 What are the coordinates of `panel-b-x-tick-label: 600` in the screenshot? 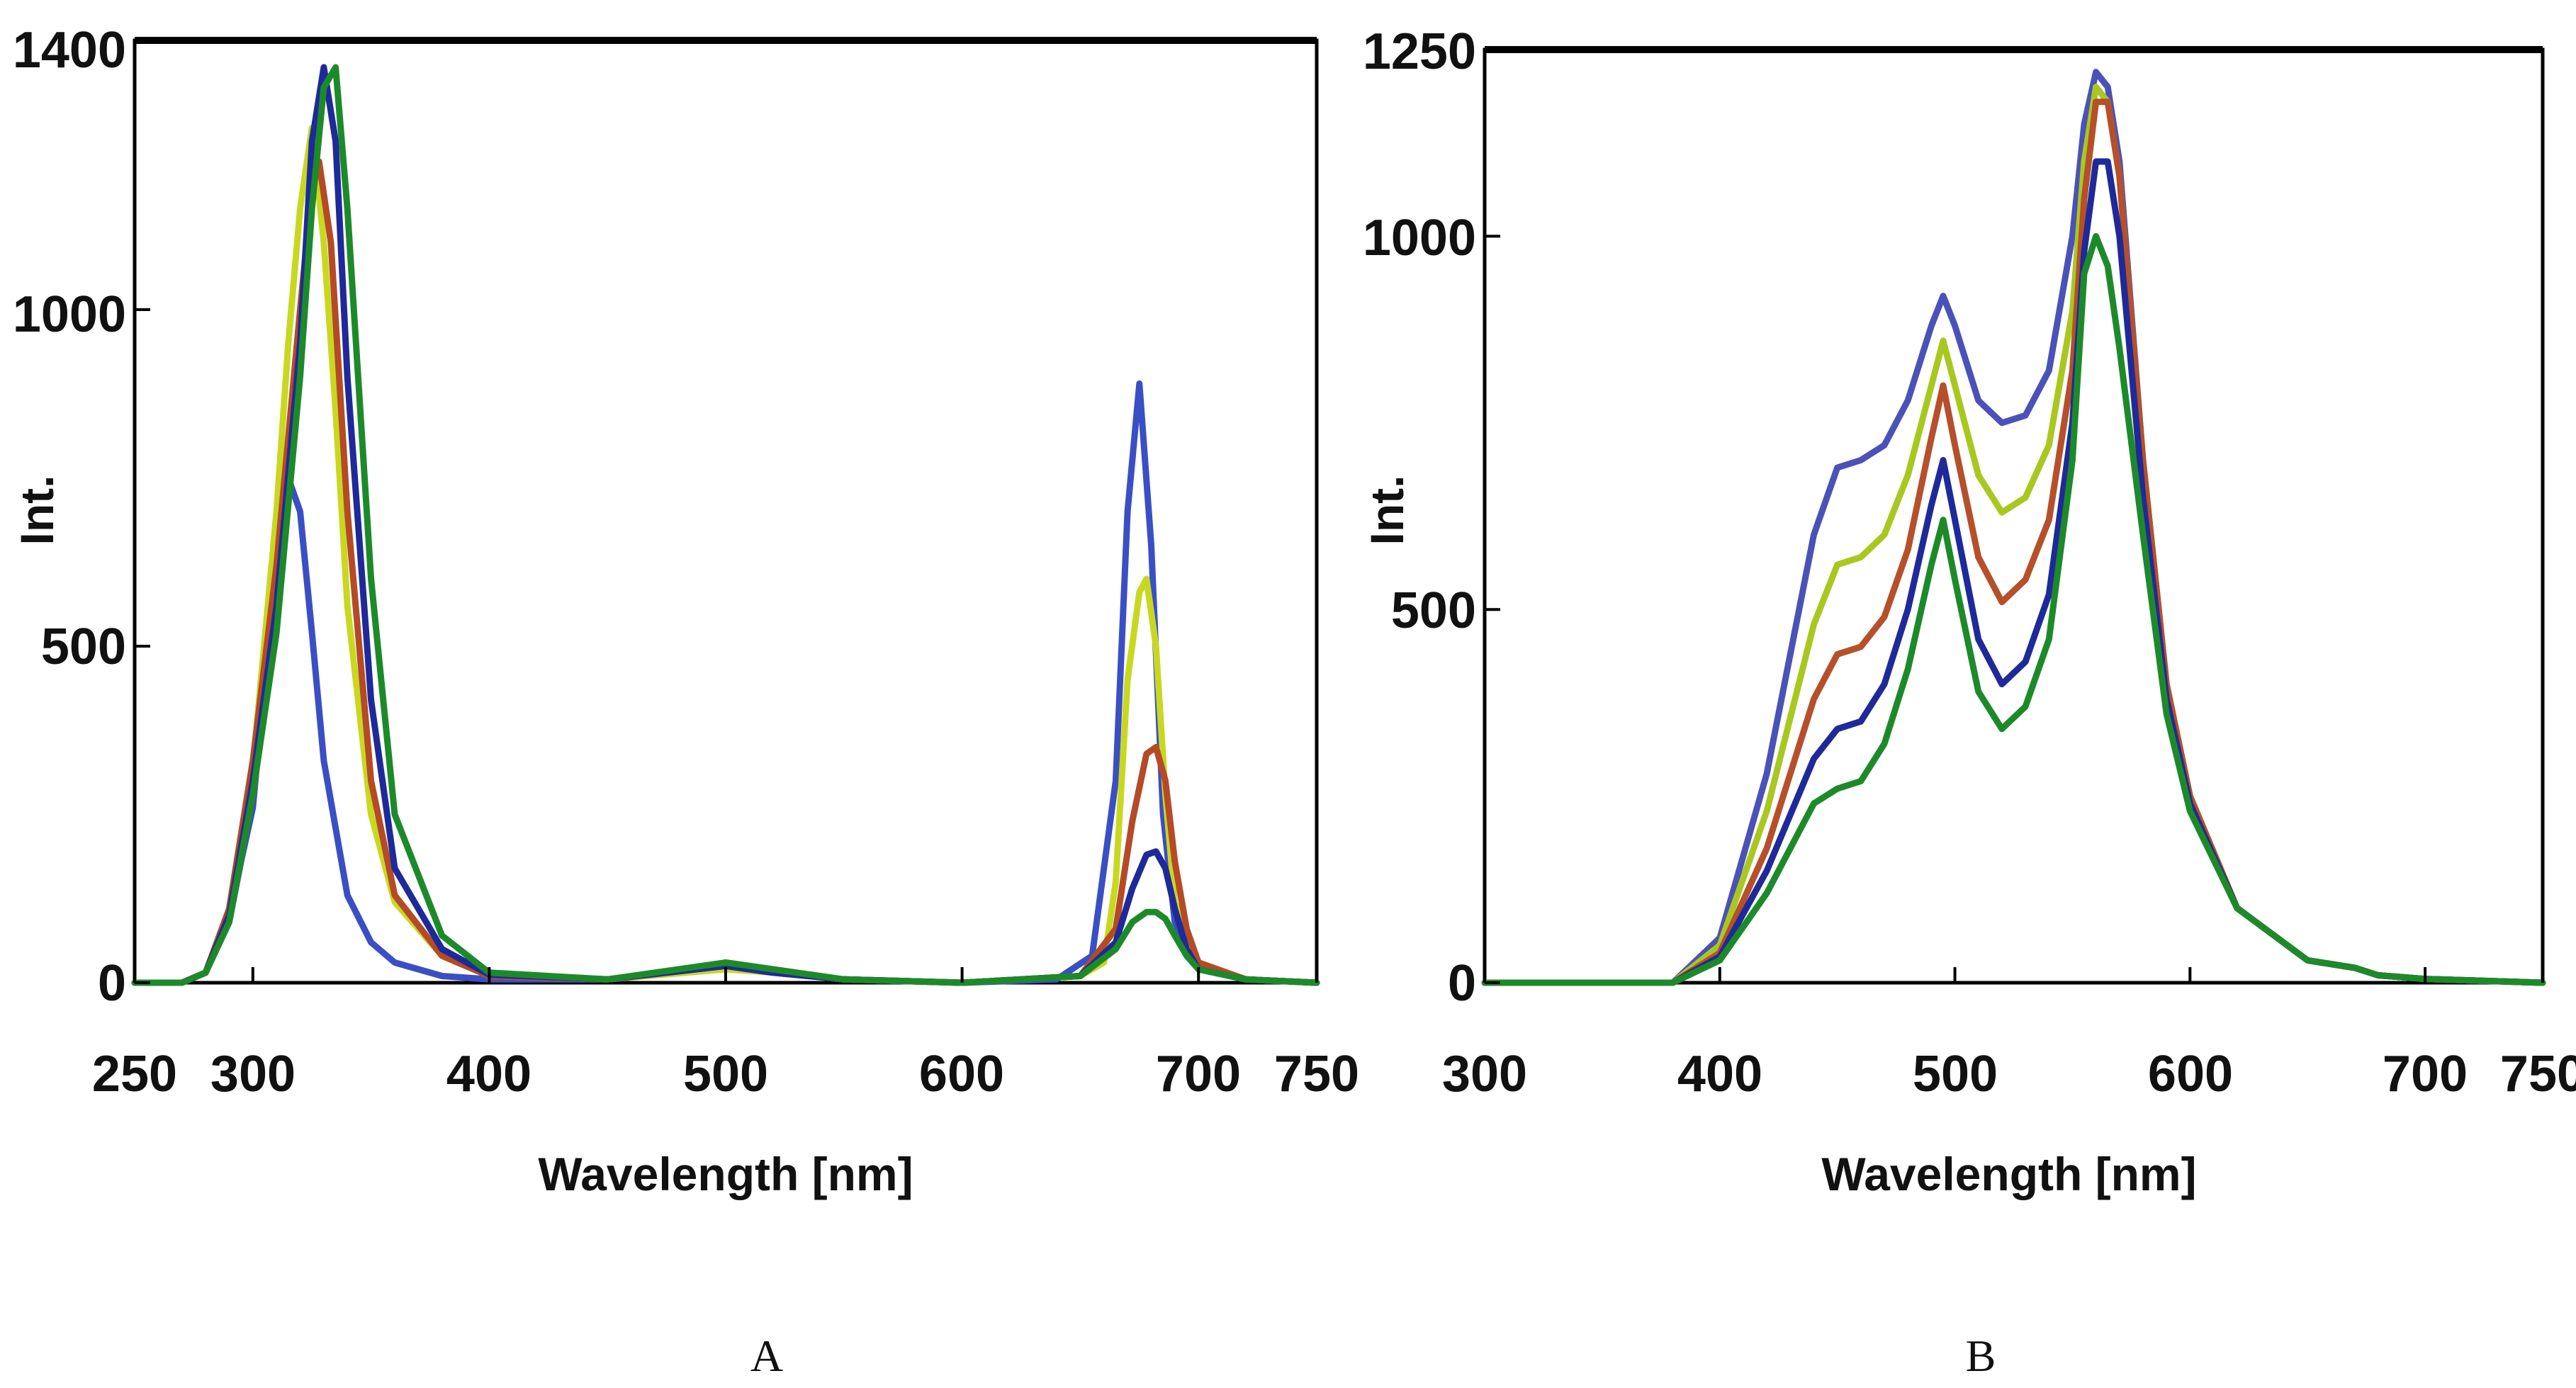 It's located at (2190, 1074).